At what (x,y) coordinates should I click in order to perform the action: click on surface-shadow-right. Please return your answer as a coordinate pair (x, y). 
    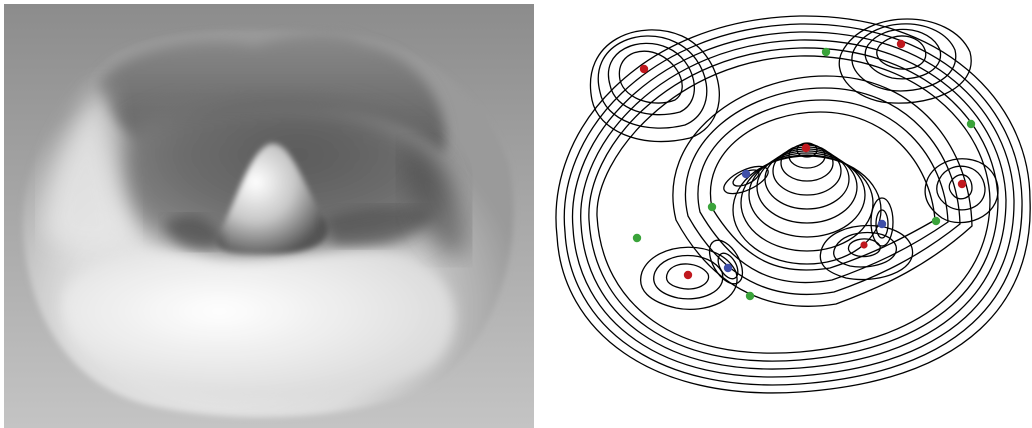
    Looking at the image, I should click on (379, 226).